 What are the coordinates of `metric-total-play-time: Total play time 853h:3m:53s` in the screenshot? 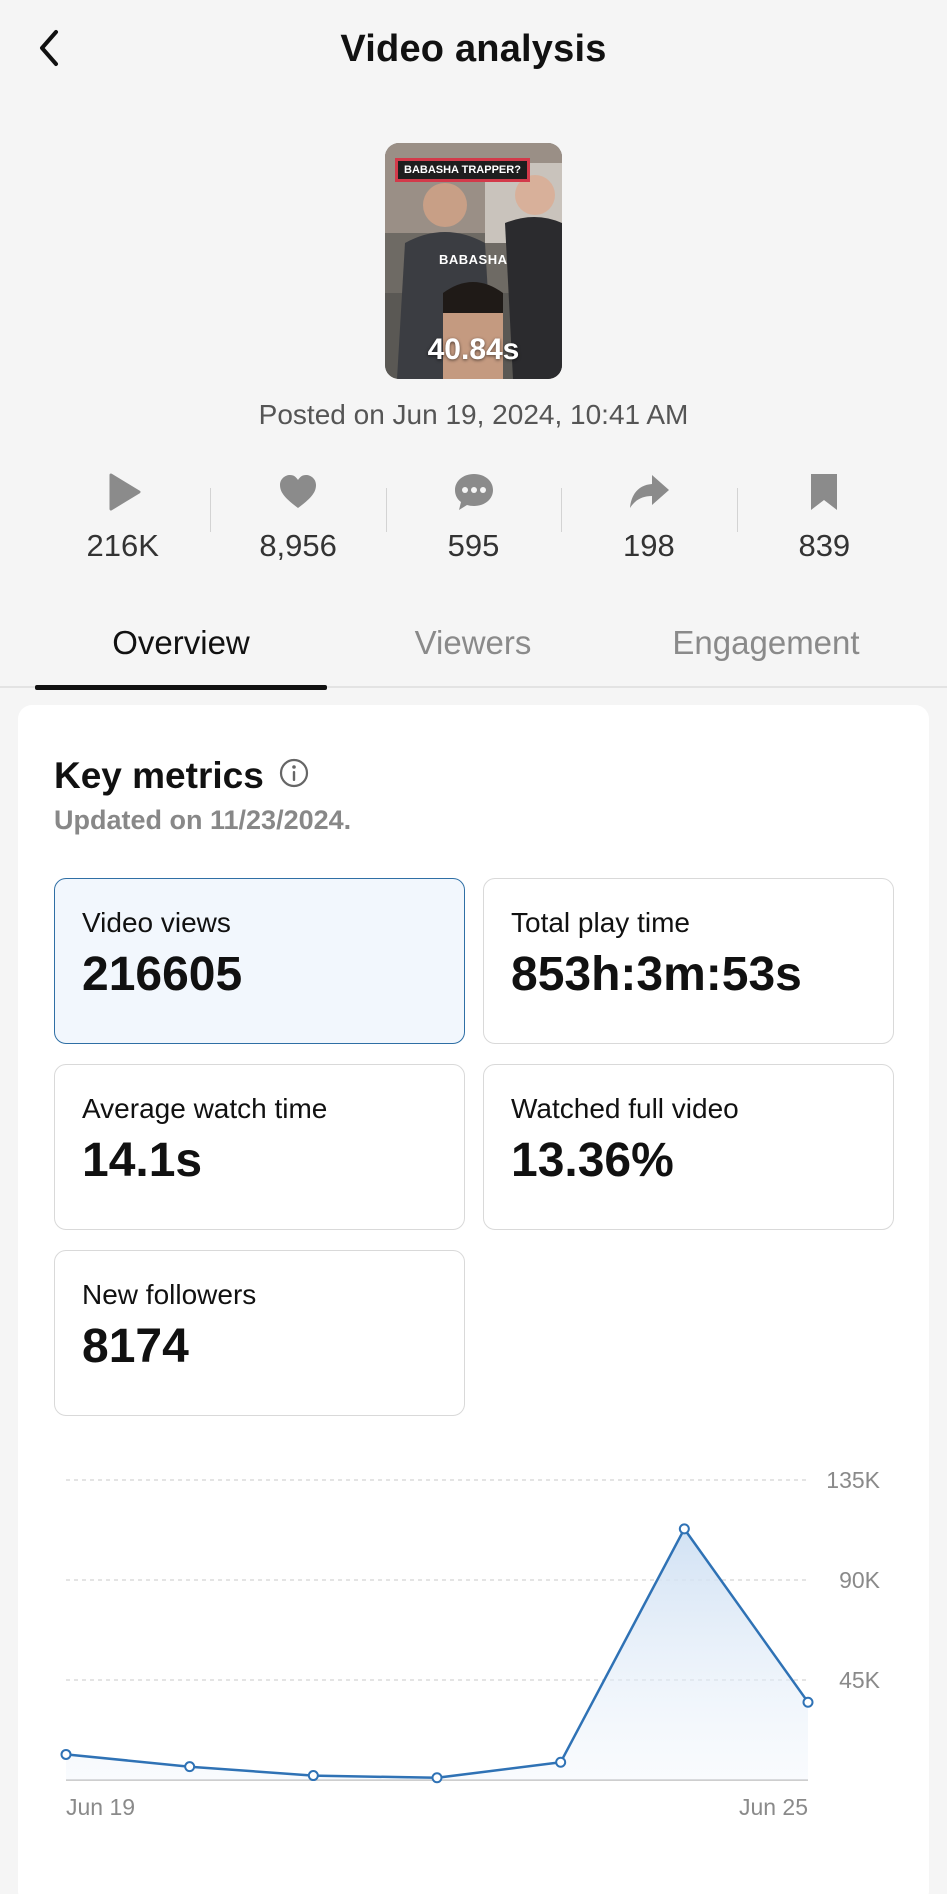 It's located at (688, 961).